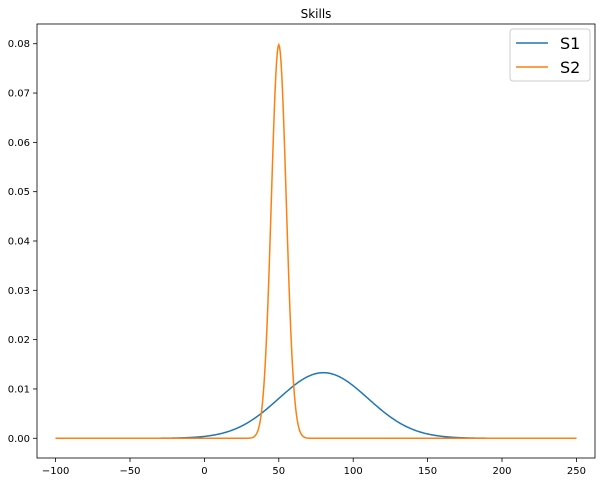  What do you see at coordinates (576, 471) in the screenshot?
I see `x-tick-label: 250` at bounding box center [576, 471].